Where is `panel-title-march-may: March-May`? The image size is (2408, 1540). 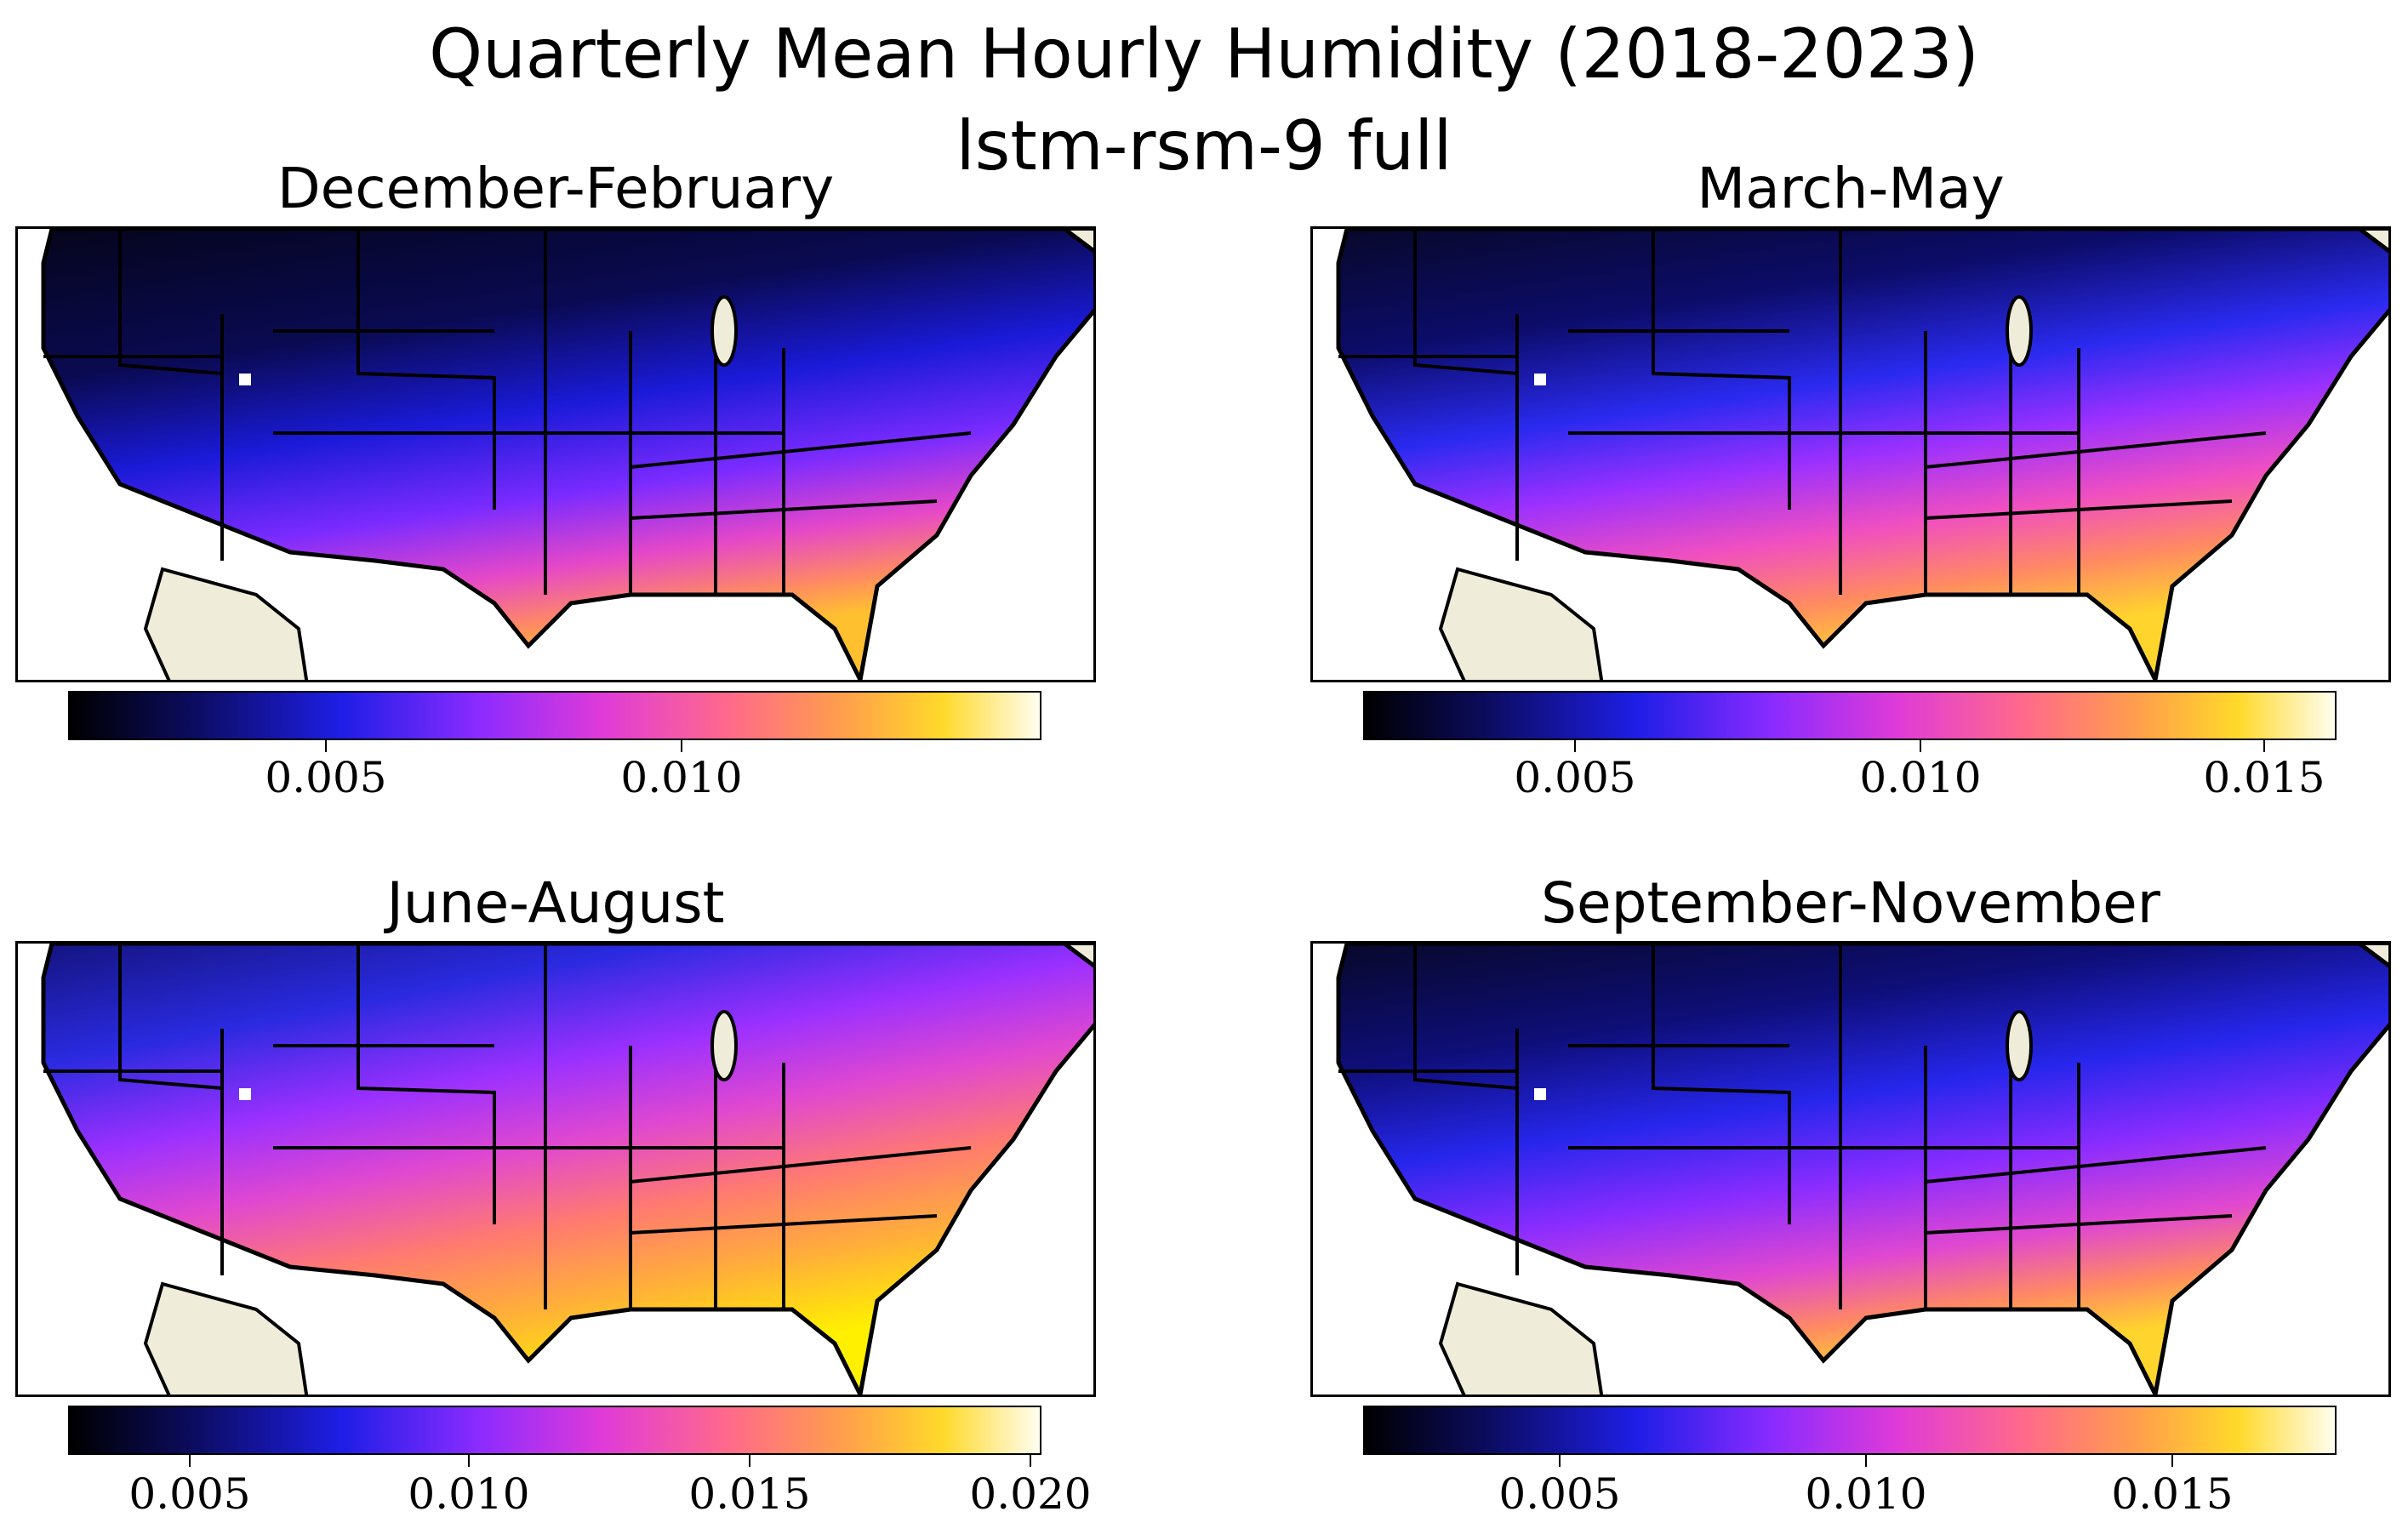 panel-title-march-may: March-May is located at coordinates (1851, 189).